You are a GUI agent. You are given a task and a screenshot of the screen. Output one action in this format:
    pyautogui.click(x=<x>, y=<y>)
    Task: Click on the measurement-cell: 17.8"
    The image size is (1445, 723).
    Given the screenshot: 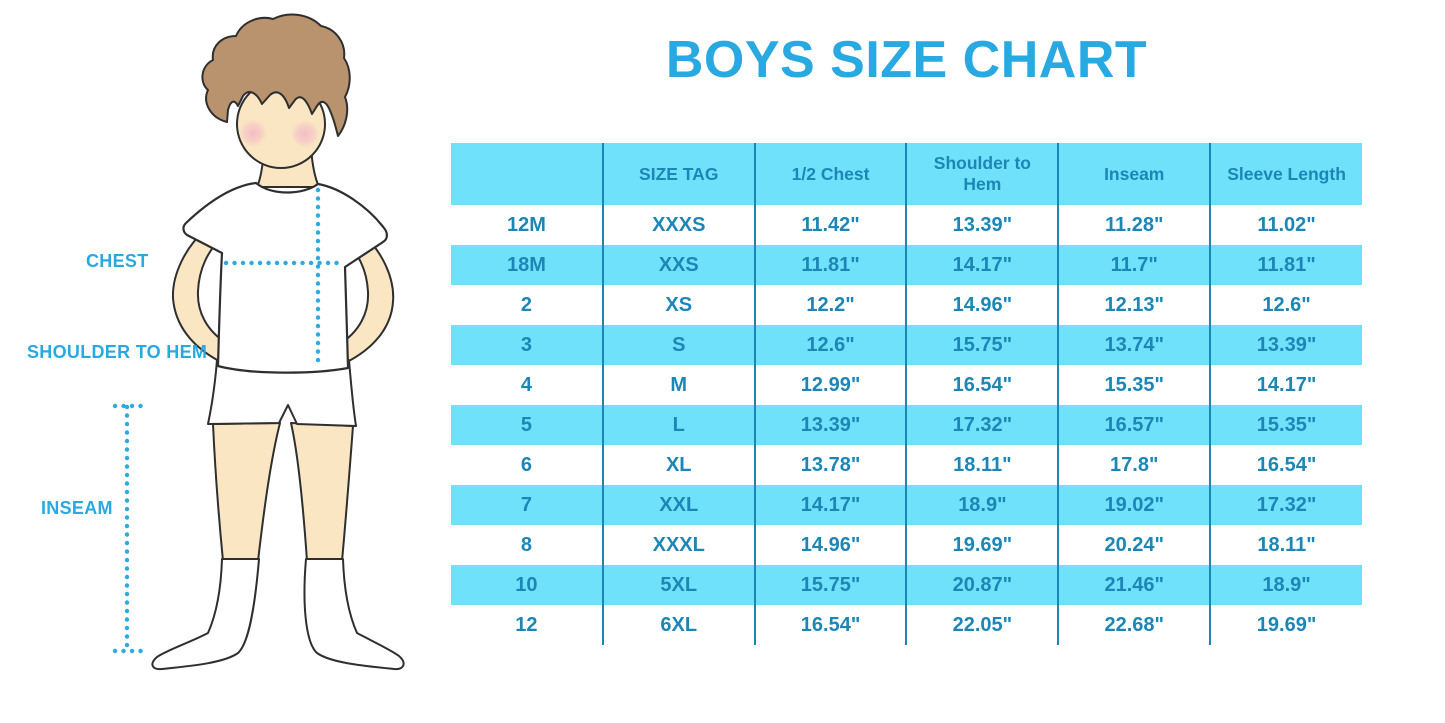 What is the action you would take?
    pyautogui.click(x=1135, y=465)
    